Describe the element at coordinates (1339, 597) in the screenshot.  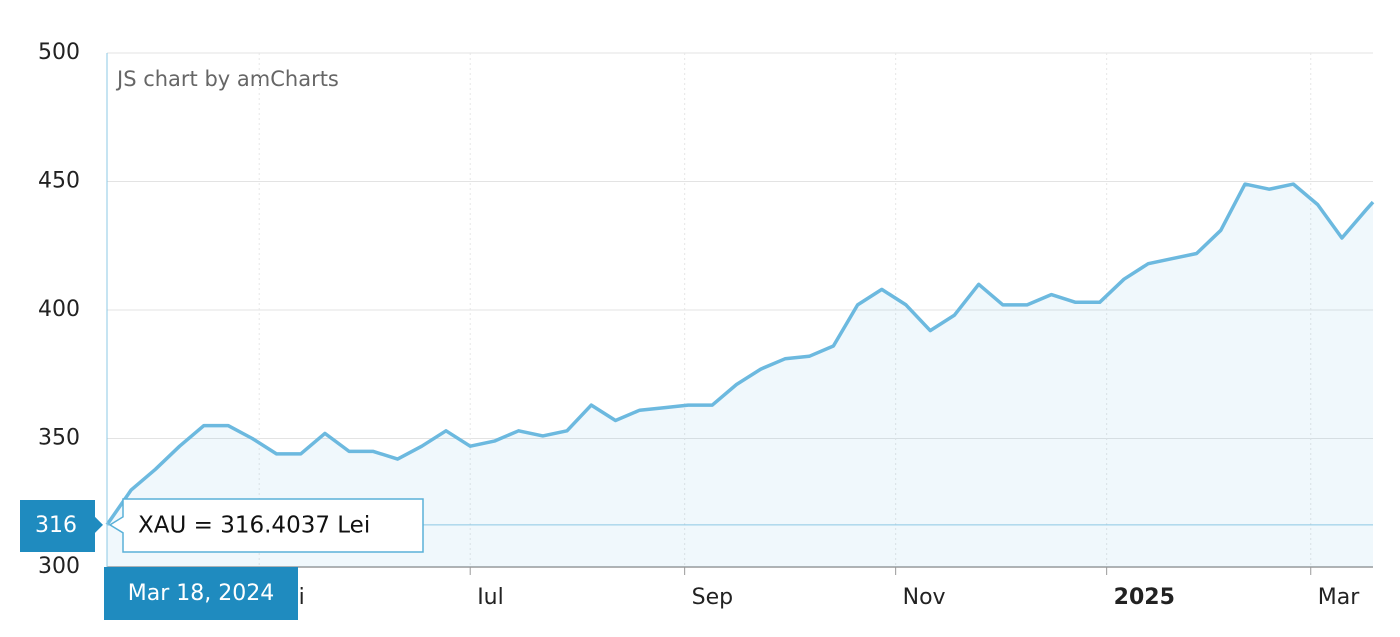
I see `x-tick-label: Mar` at that location.